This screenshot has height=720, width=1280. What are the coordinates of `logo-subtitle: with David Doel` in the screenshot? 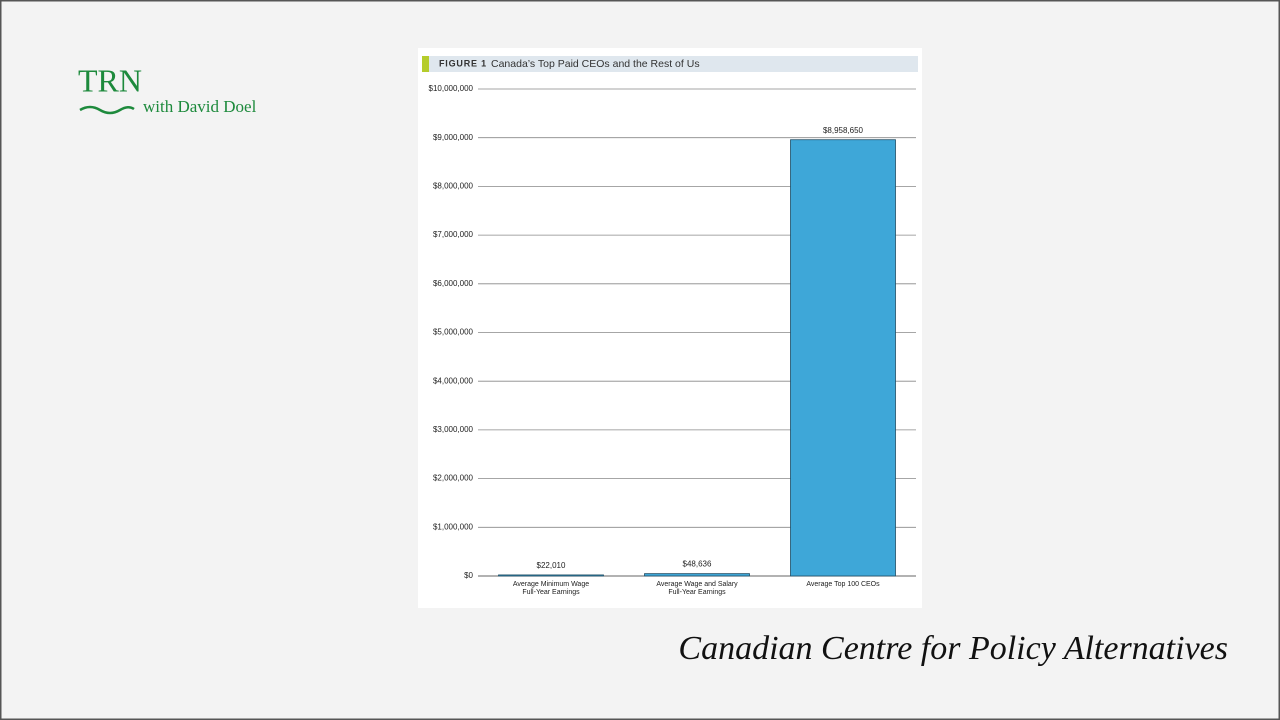 It's located at (200, 106).